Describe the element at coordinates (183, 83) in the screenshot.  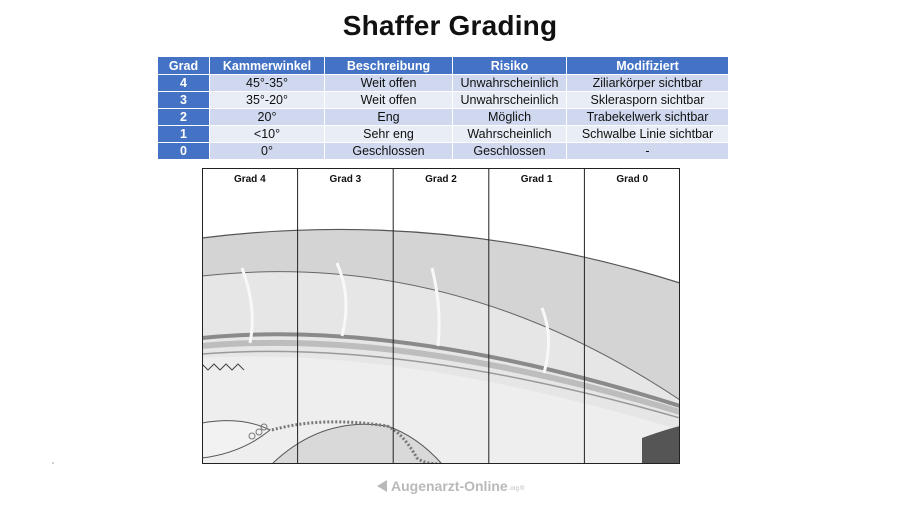
I see `grade-cell: 4` at that location.